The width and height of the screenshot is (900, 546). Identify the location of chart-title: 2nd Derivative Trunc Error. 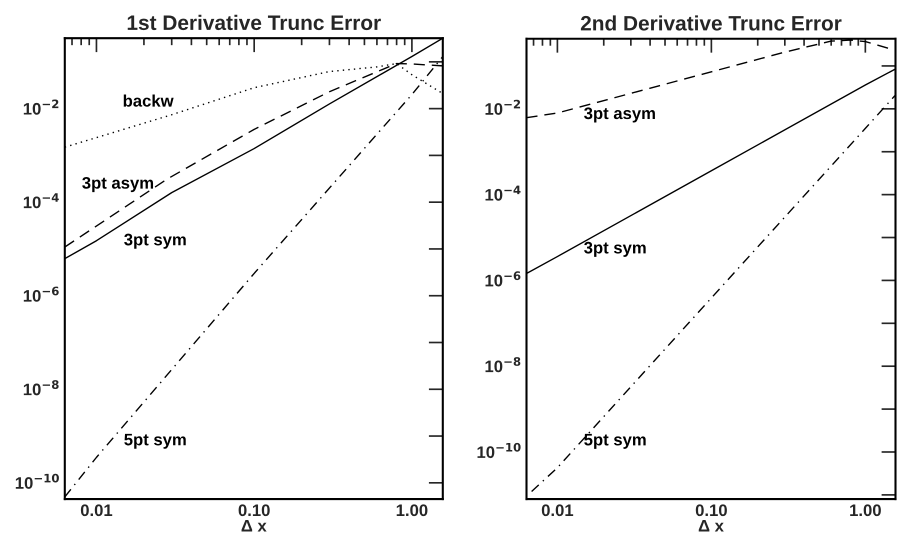
(711, 23).